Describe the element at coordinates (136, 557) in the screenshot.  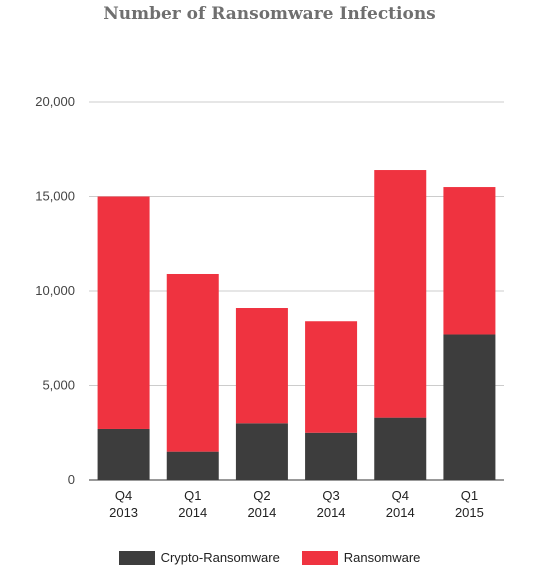
I see `legend-swatch-crypto-ransomware` at that location.